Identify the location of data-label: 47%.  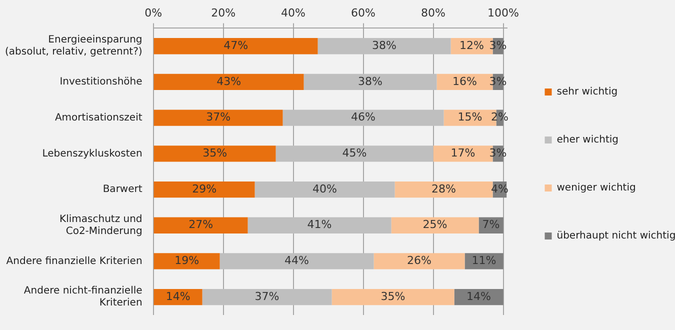
(236, 45).